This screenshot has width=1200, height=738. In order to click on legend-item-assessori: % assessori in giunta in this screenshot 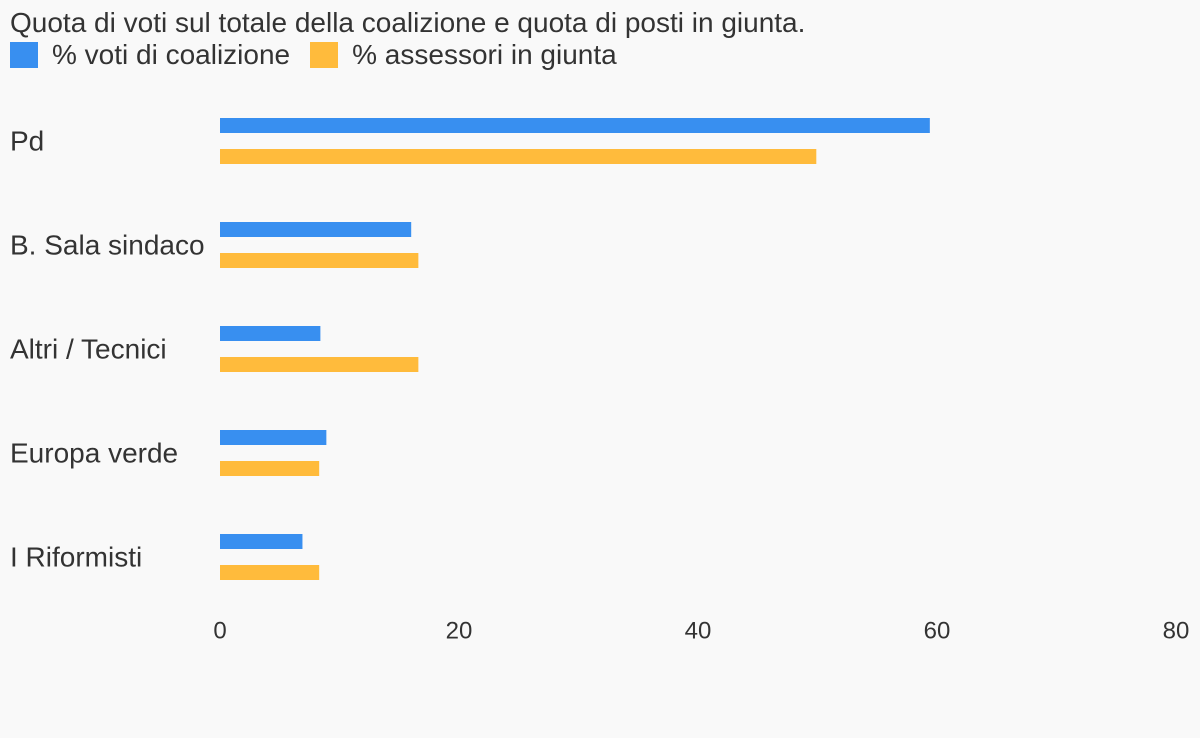, I will do `click(463, 55)`.